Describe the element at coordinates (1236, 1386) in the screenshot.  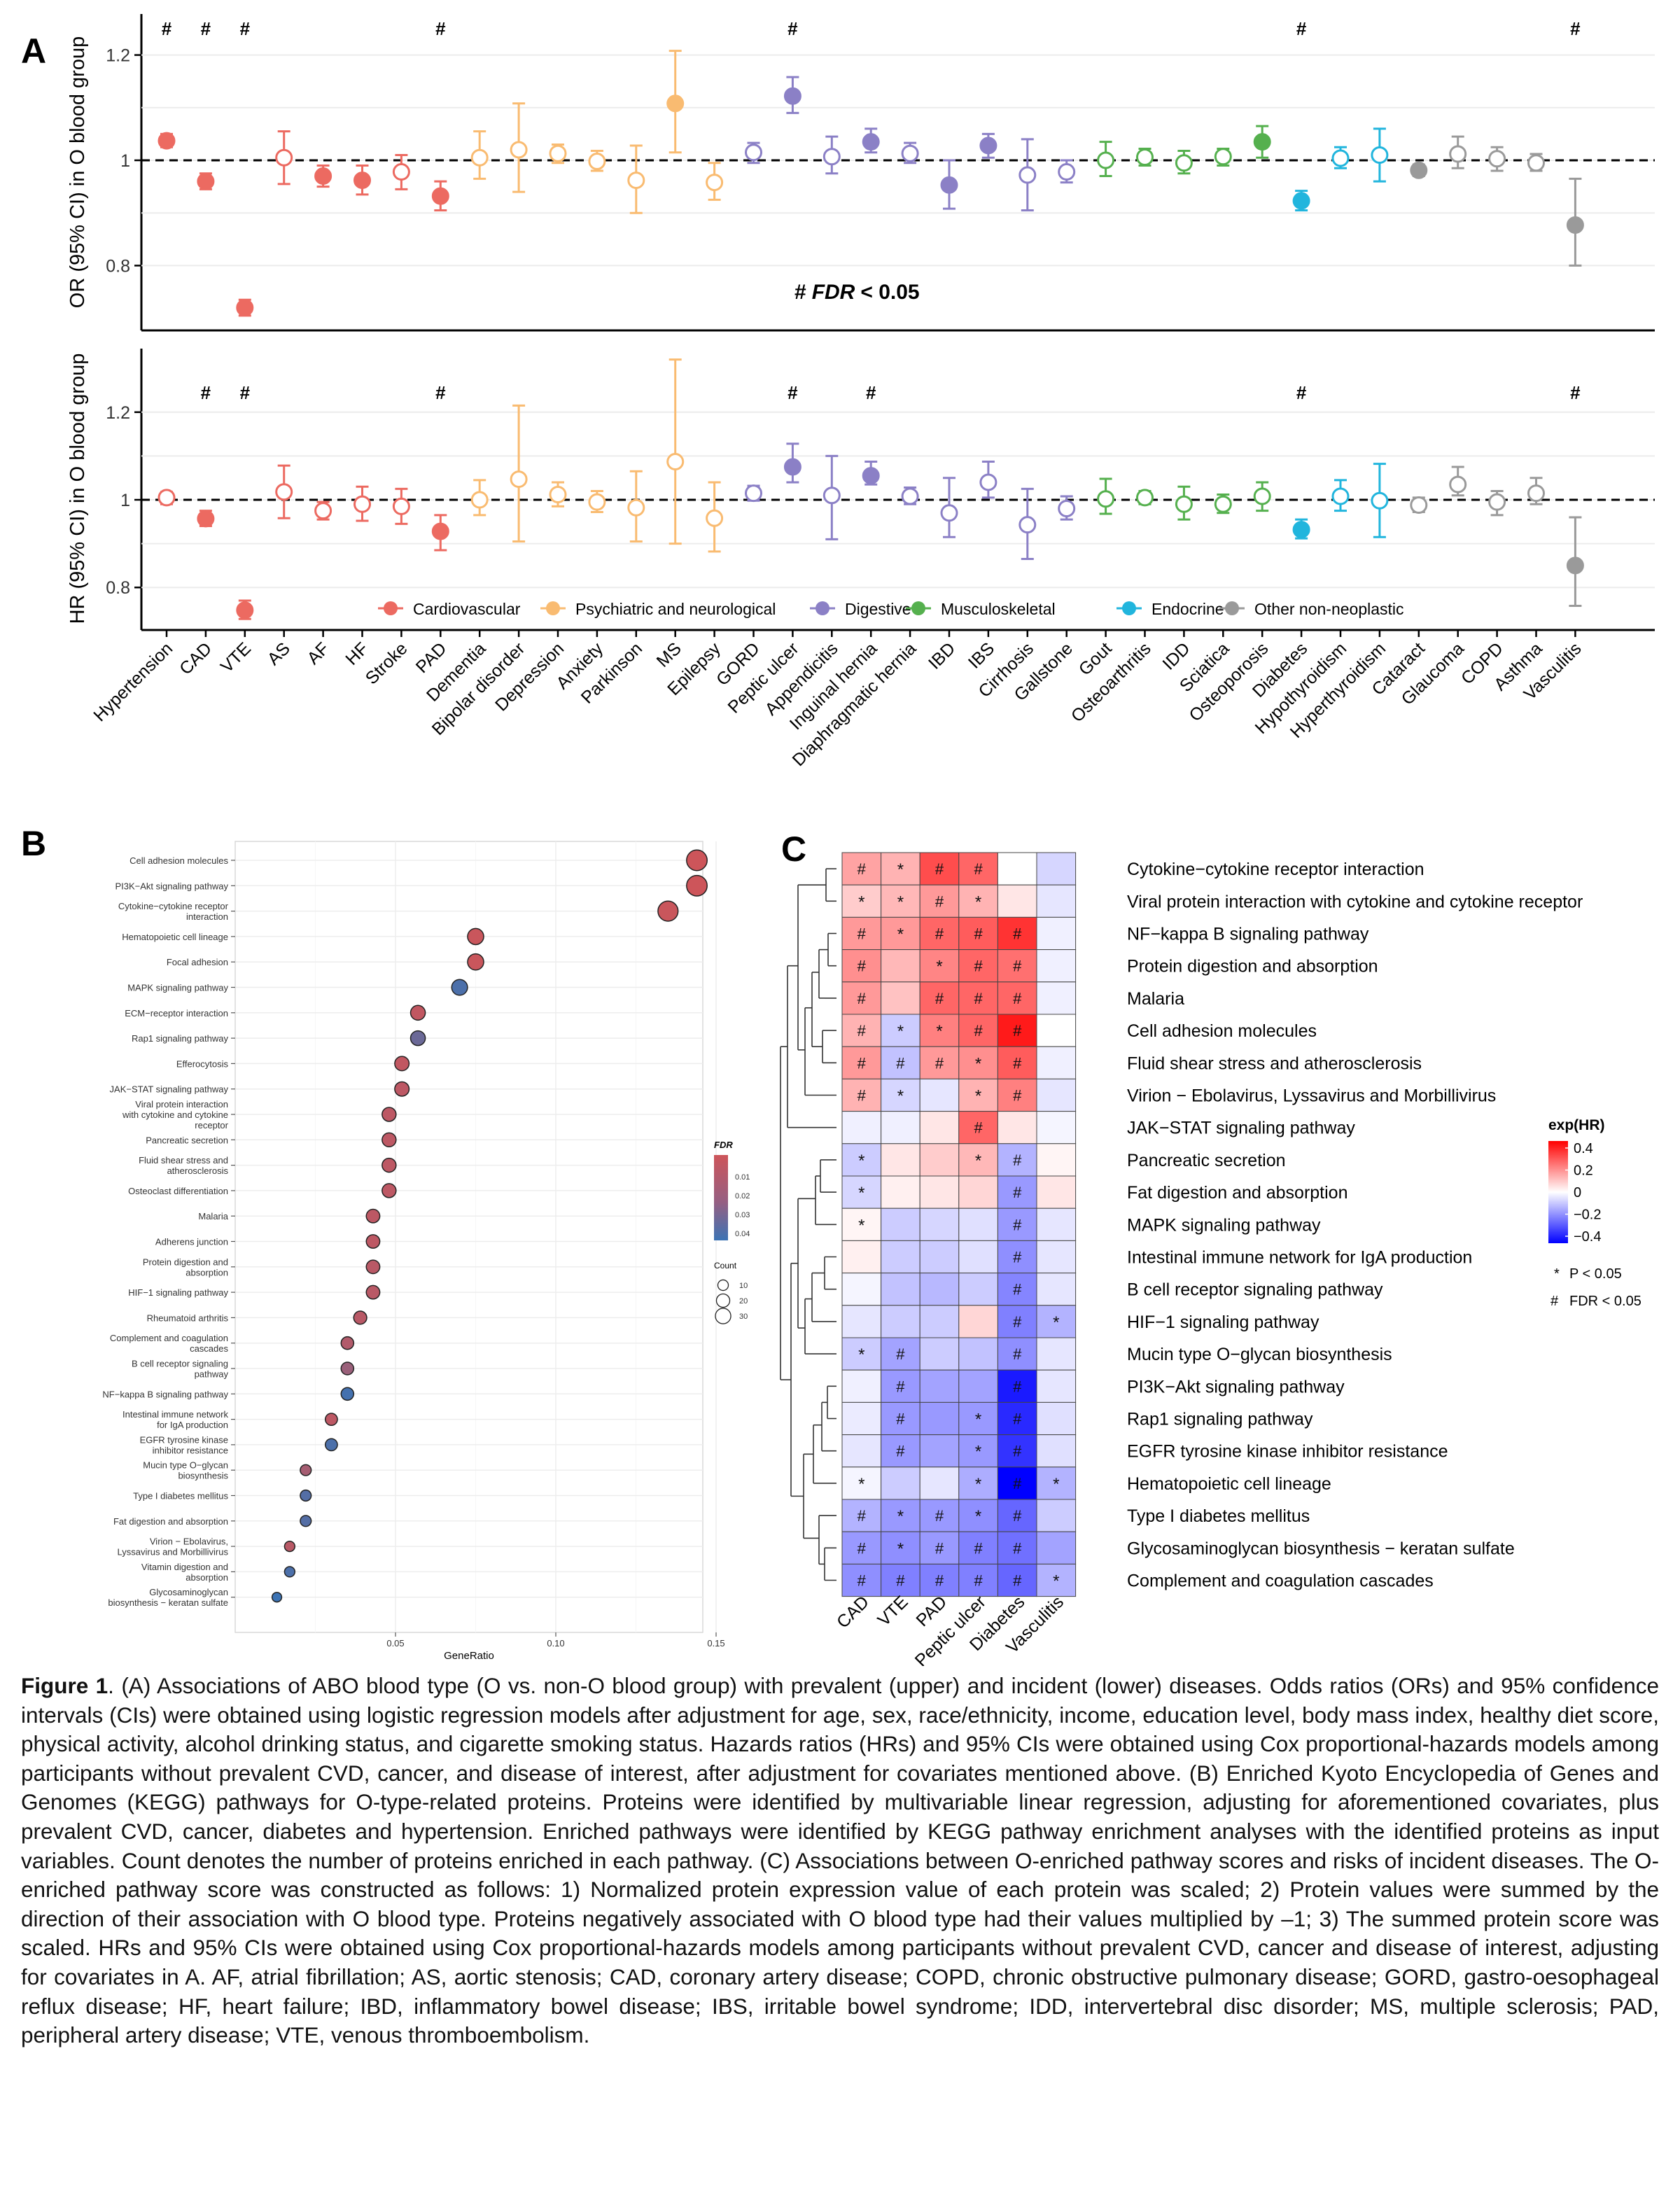
I see `heatmap-row-label: PI3K−Akt signaling pathway` at that location.